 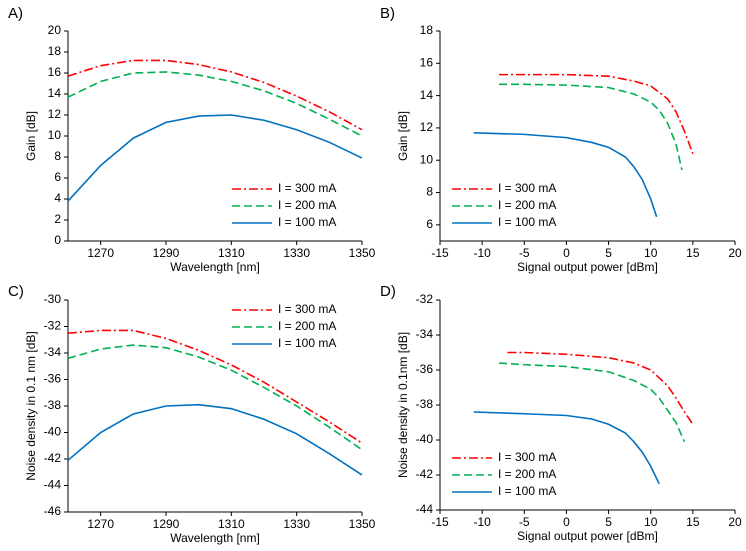 I want to click on panel-label: D), so click(x=388, y=291).